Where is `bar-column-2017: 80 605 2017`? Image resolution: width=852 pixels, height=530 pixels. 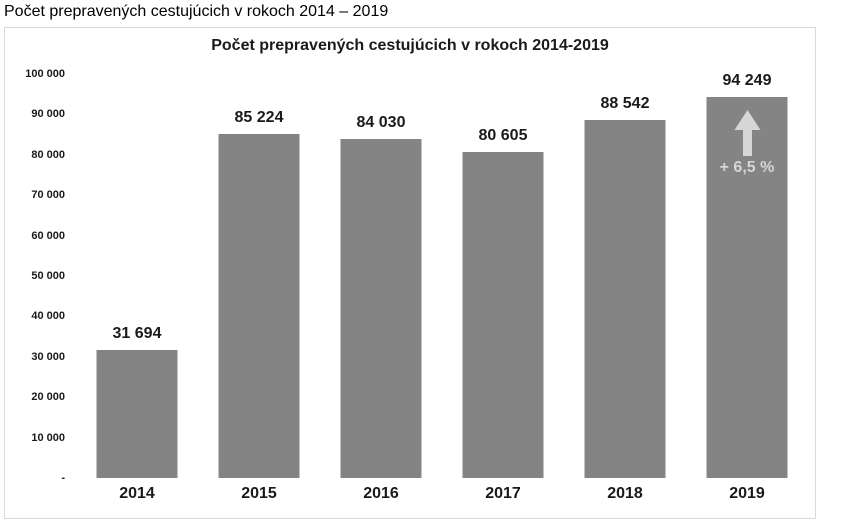
bar-column-2017: 80 605 2017 is located at coordinates (503, 273).